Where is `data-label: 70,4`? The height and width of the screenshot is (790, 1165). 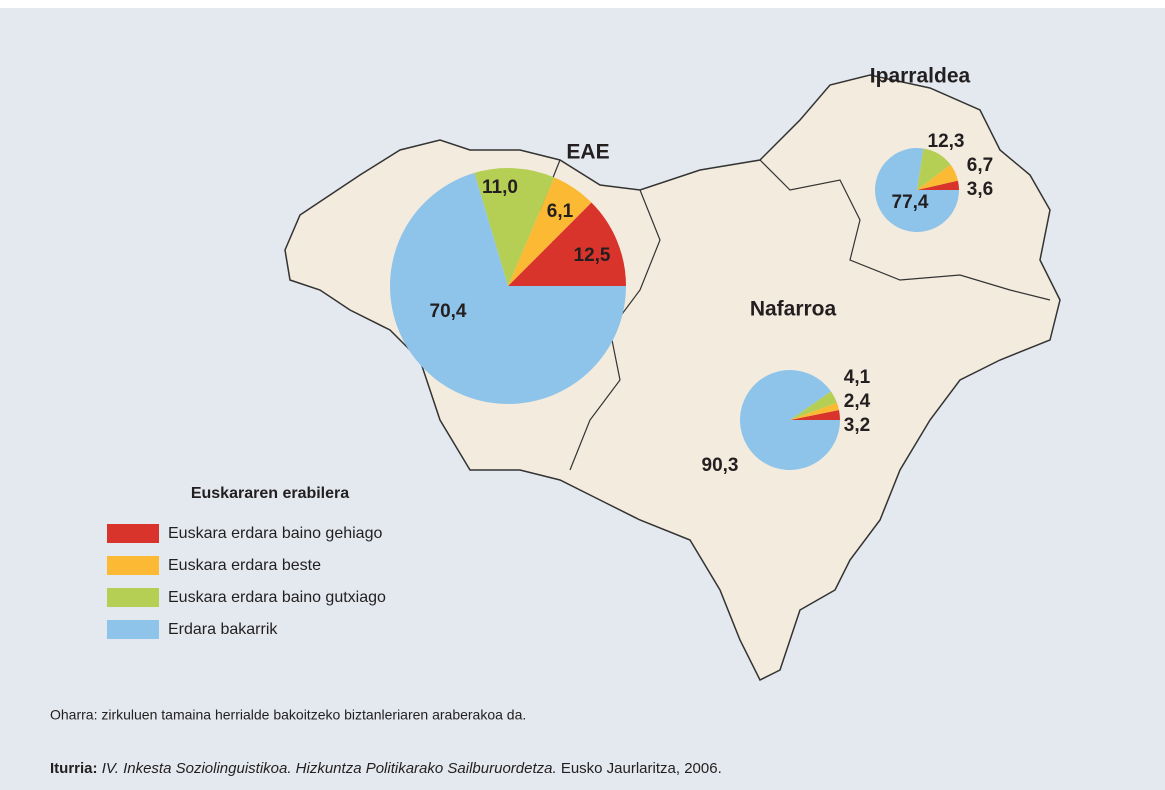 data-label: 70,4 is located at coordinates (448, 311).